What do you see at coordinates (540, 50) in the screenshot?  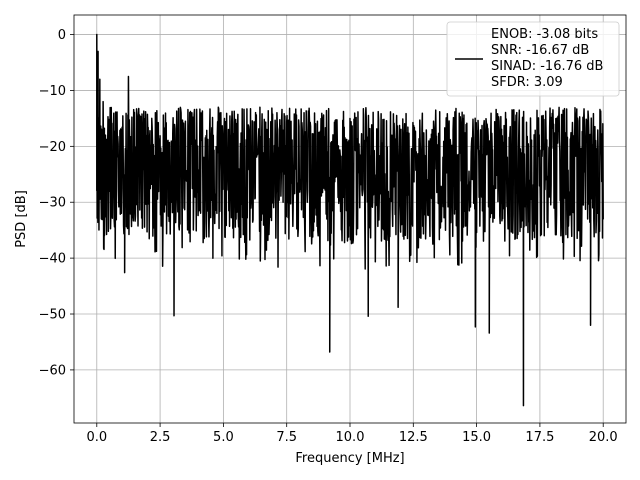 I see `legend-entry-snr: SNR: -16.67 dB` at bounding box center [540, 50].